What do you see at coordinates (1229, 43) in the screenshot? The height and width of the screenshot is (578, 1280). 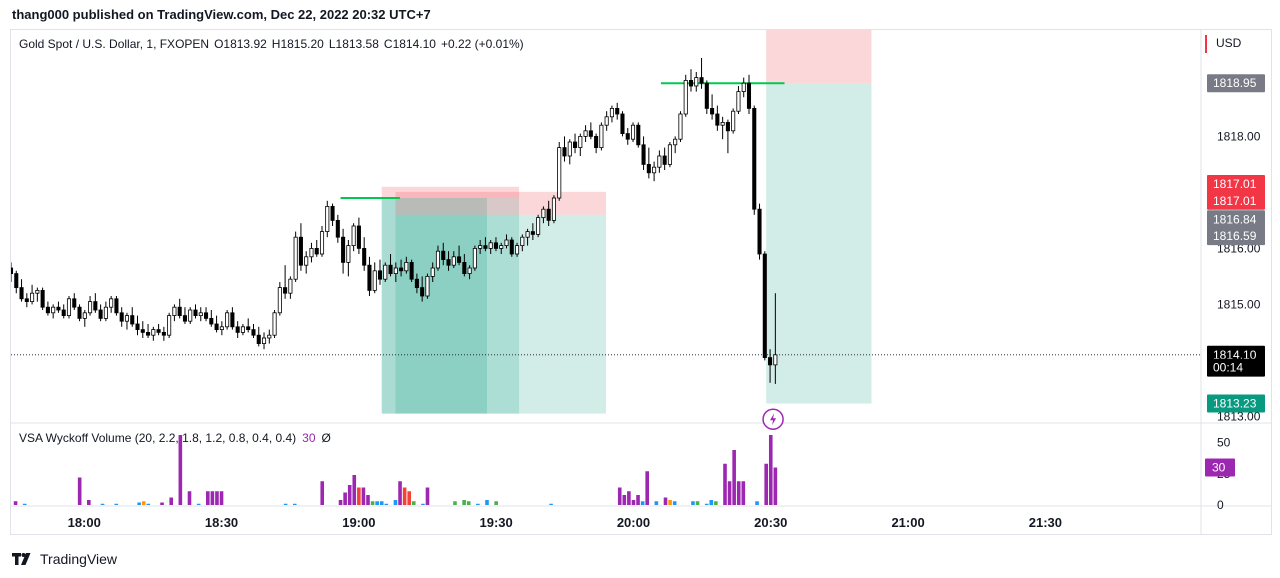 I see `currency-unit: USD` at bounding box center [1229, 43].